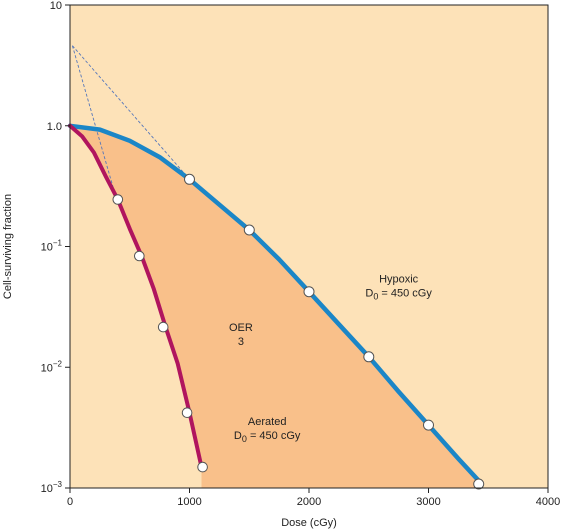  What do you see at coordinates (8, 246) in the screenshot?
I see `y-axis-title: Cell-surviving fraction` at bounding box center [8, 246].